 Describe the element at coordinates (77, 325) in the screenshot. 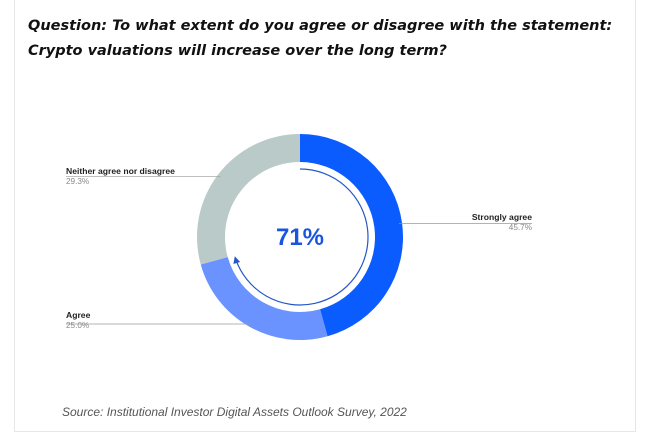

I see `value-label-agree: 25.0%` at that location.